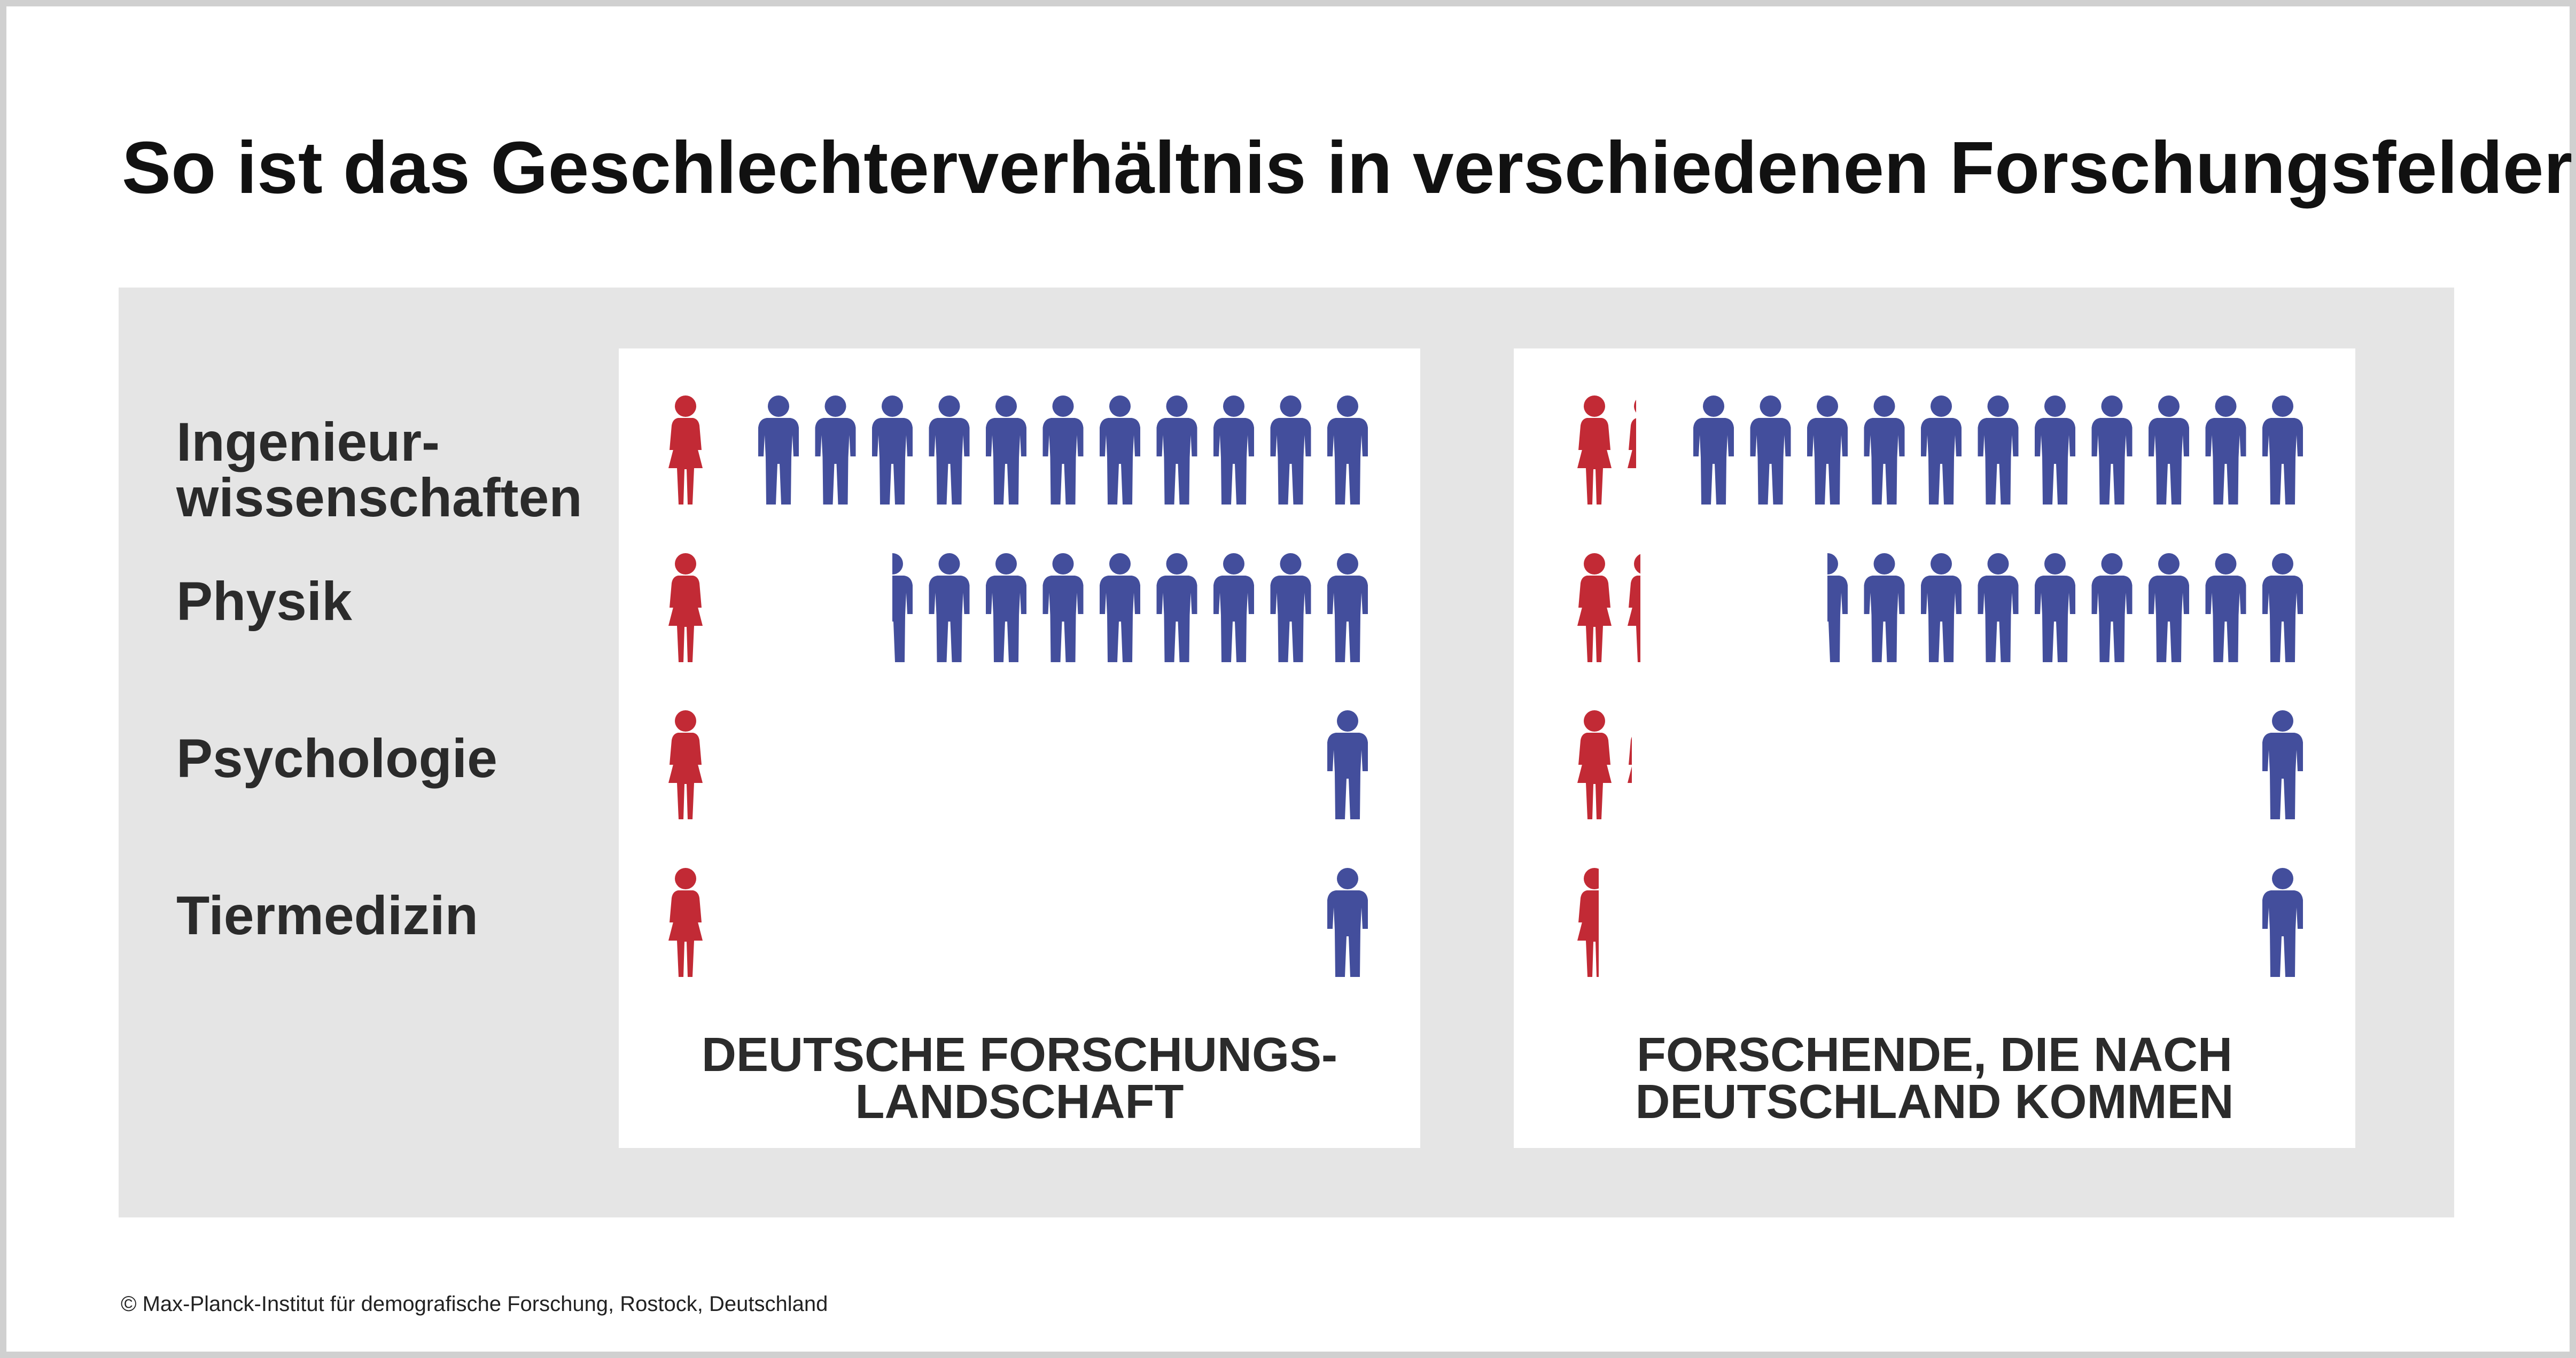 The image size is (2576, 1358). I want to click on row-label-ingenieurwissenschaften: Ingenieur- wissenschaften, so click(379, 470).